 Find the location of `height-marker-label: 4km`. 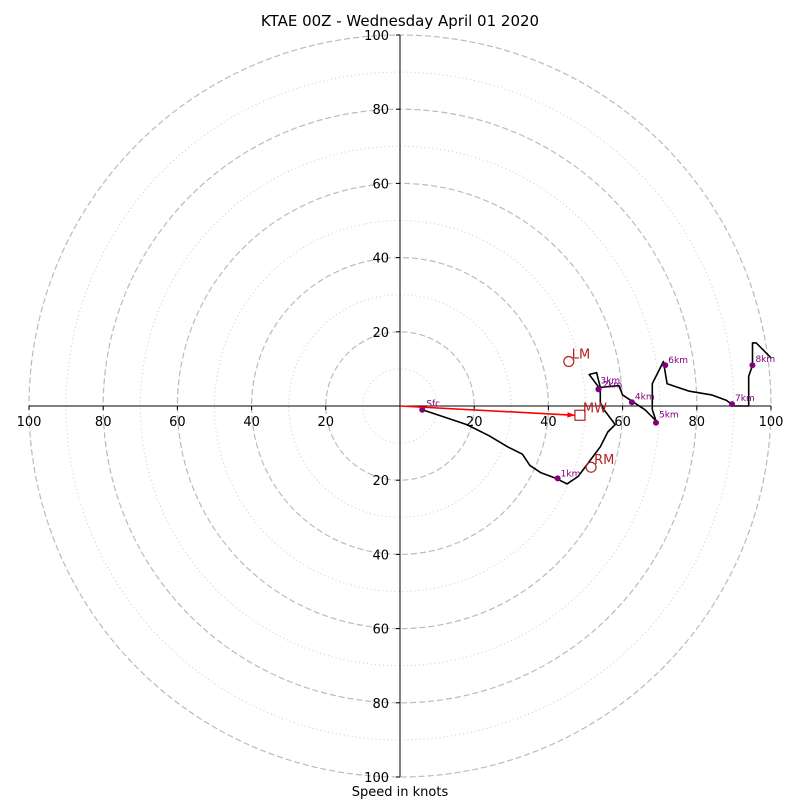

height-marker-label: 4km is located at coordinates (645, 397).